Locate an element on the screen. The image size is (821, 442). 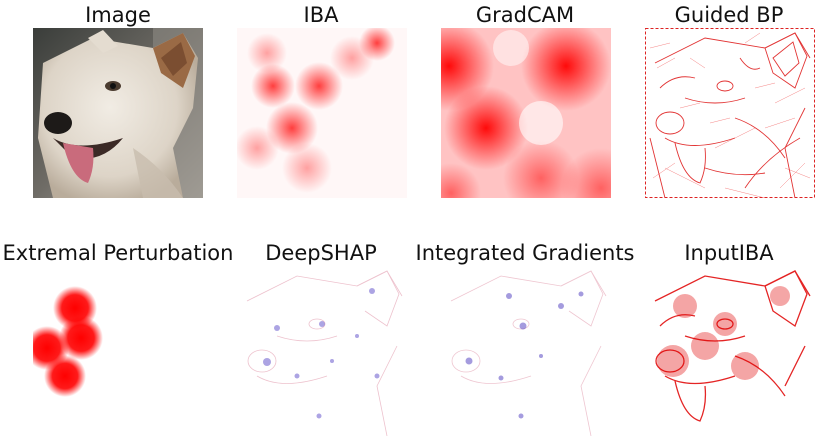
panel-title-guided-bp: Guided BP is located at coordinates (729, 15).